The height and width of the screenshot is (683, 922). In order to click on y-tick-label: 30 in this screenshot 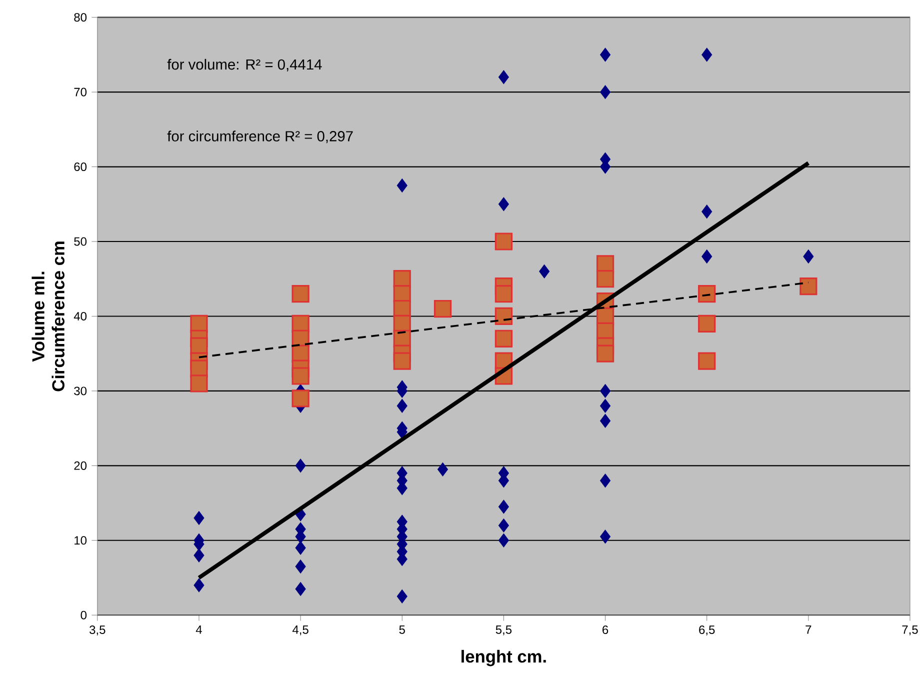, I will do `click(80, 391)`.